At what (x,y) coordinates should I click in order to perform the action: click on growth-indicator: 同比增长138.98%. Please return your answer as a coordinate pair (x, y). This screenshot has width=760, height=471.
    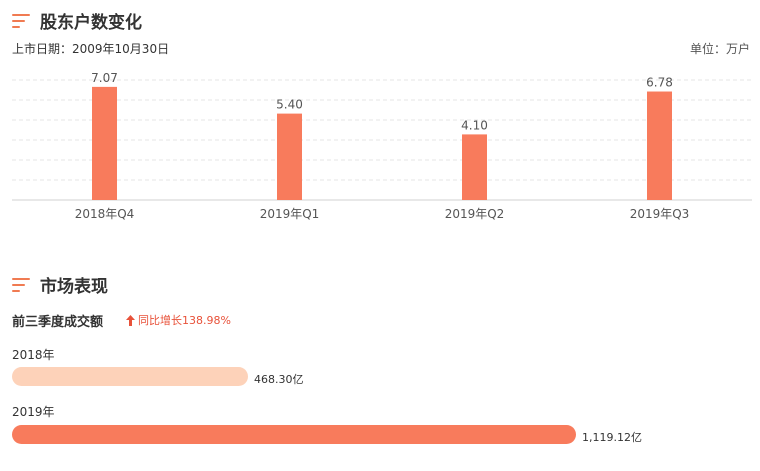
    Looking at the image, I should click on (178, 320).